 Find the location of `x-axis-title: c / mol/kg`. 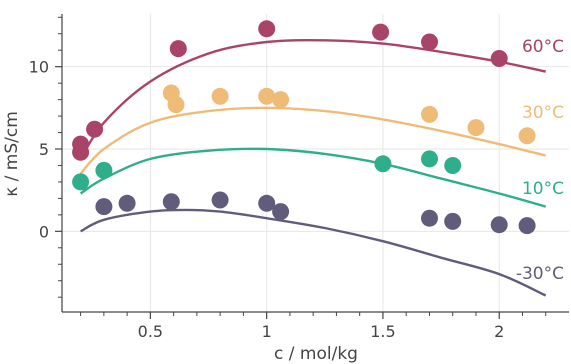

x-axis-title: c / mol/kg is located at coordinates (316, 354).